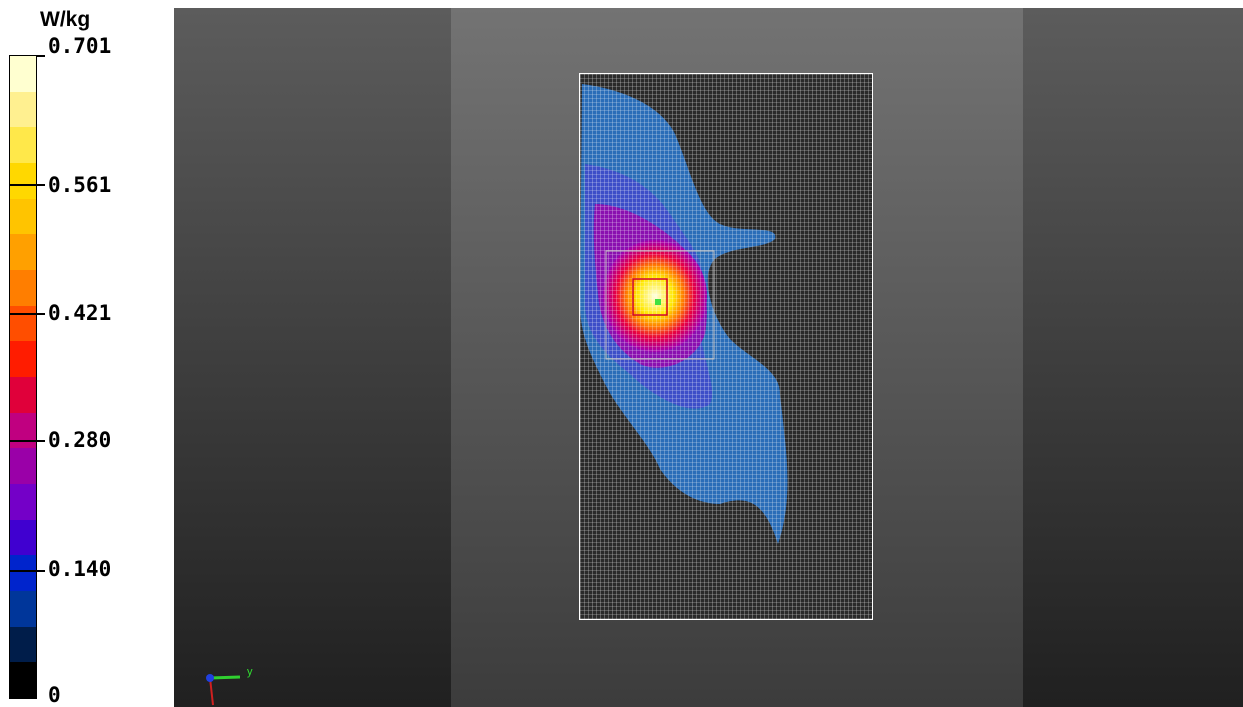 Image resolution: width=1243 pixels, height=707 pixels. What do you see at coordinates (80, 440) in the screenshot?
I see `tick-label: 0.280` at bounding box center [80, 440].